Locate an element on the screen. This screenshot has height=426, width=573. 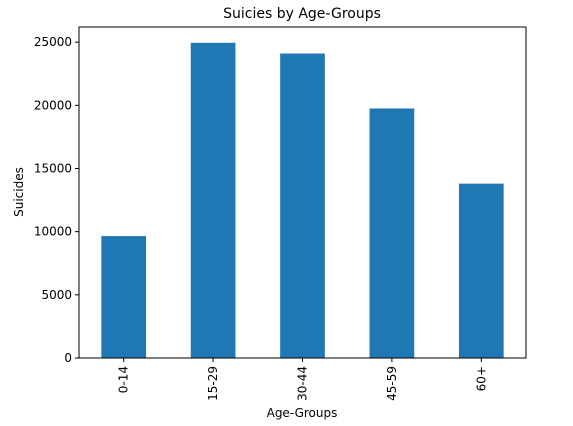
bar-60+ is located at coordinates (481, 270).